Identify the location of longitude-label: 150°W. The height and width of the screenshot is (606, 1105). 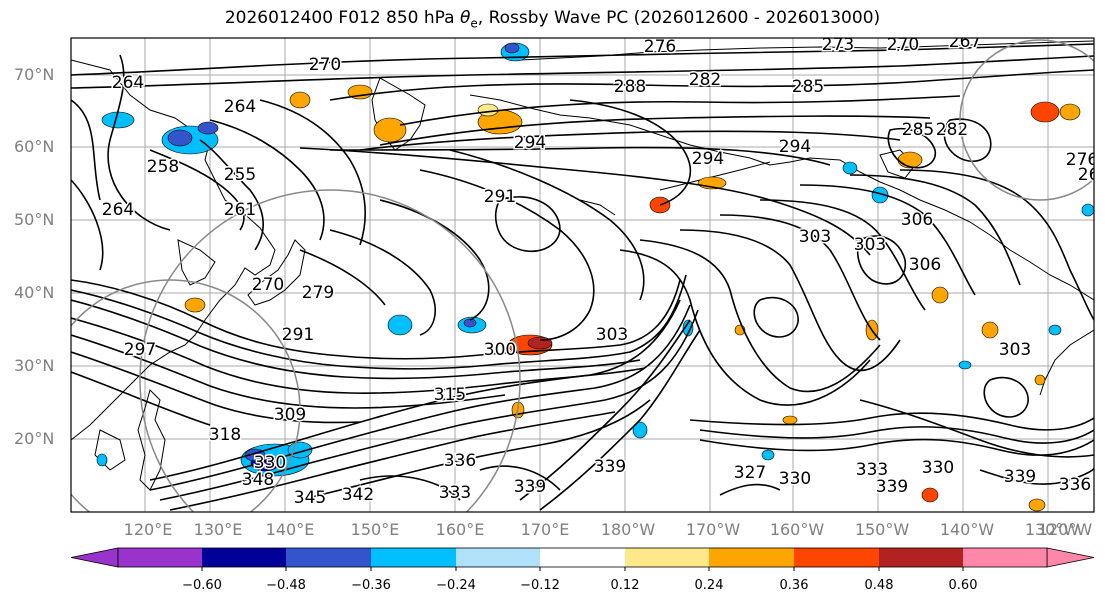
(882, 529).